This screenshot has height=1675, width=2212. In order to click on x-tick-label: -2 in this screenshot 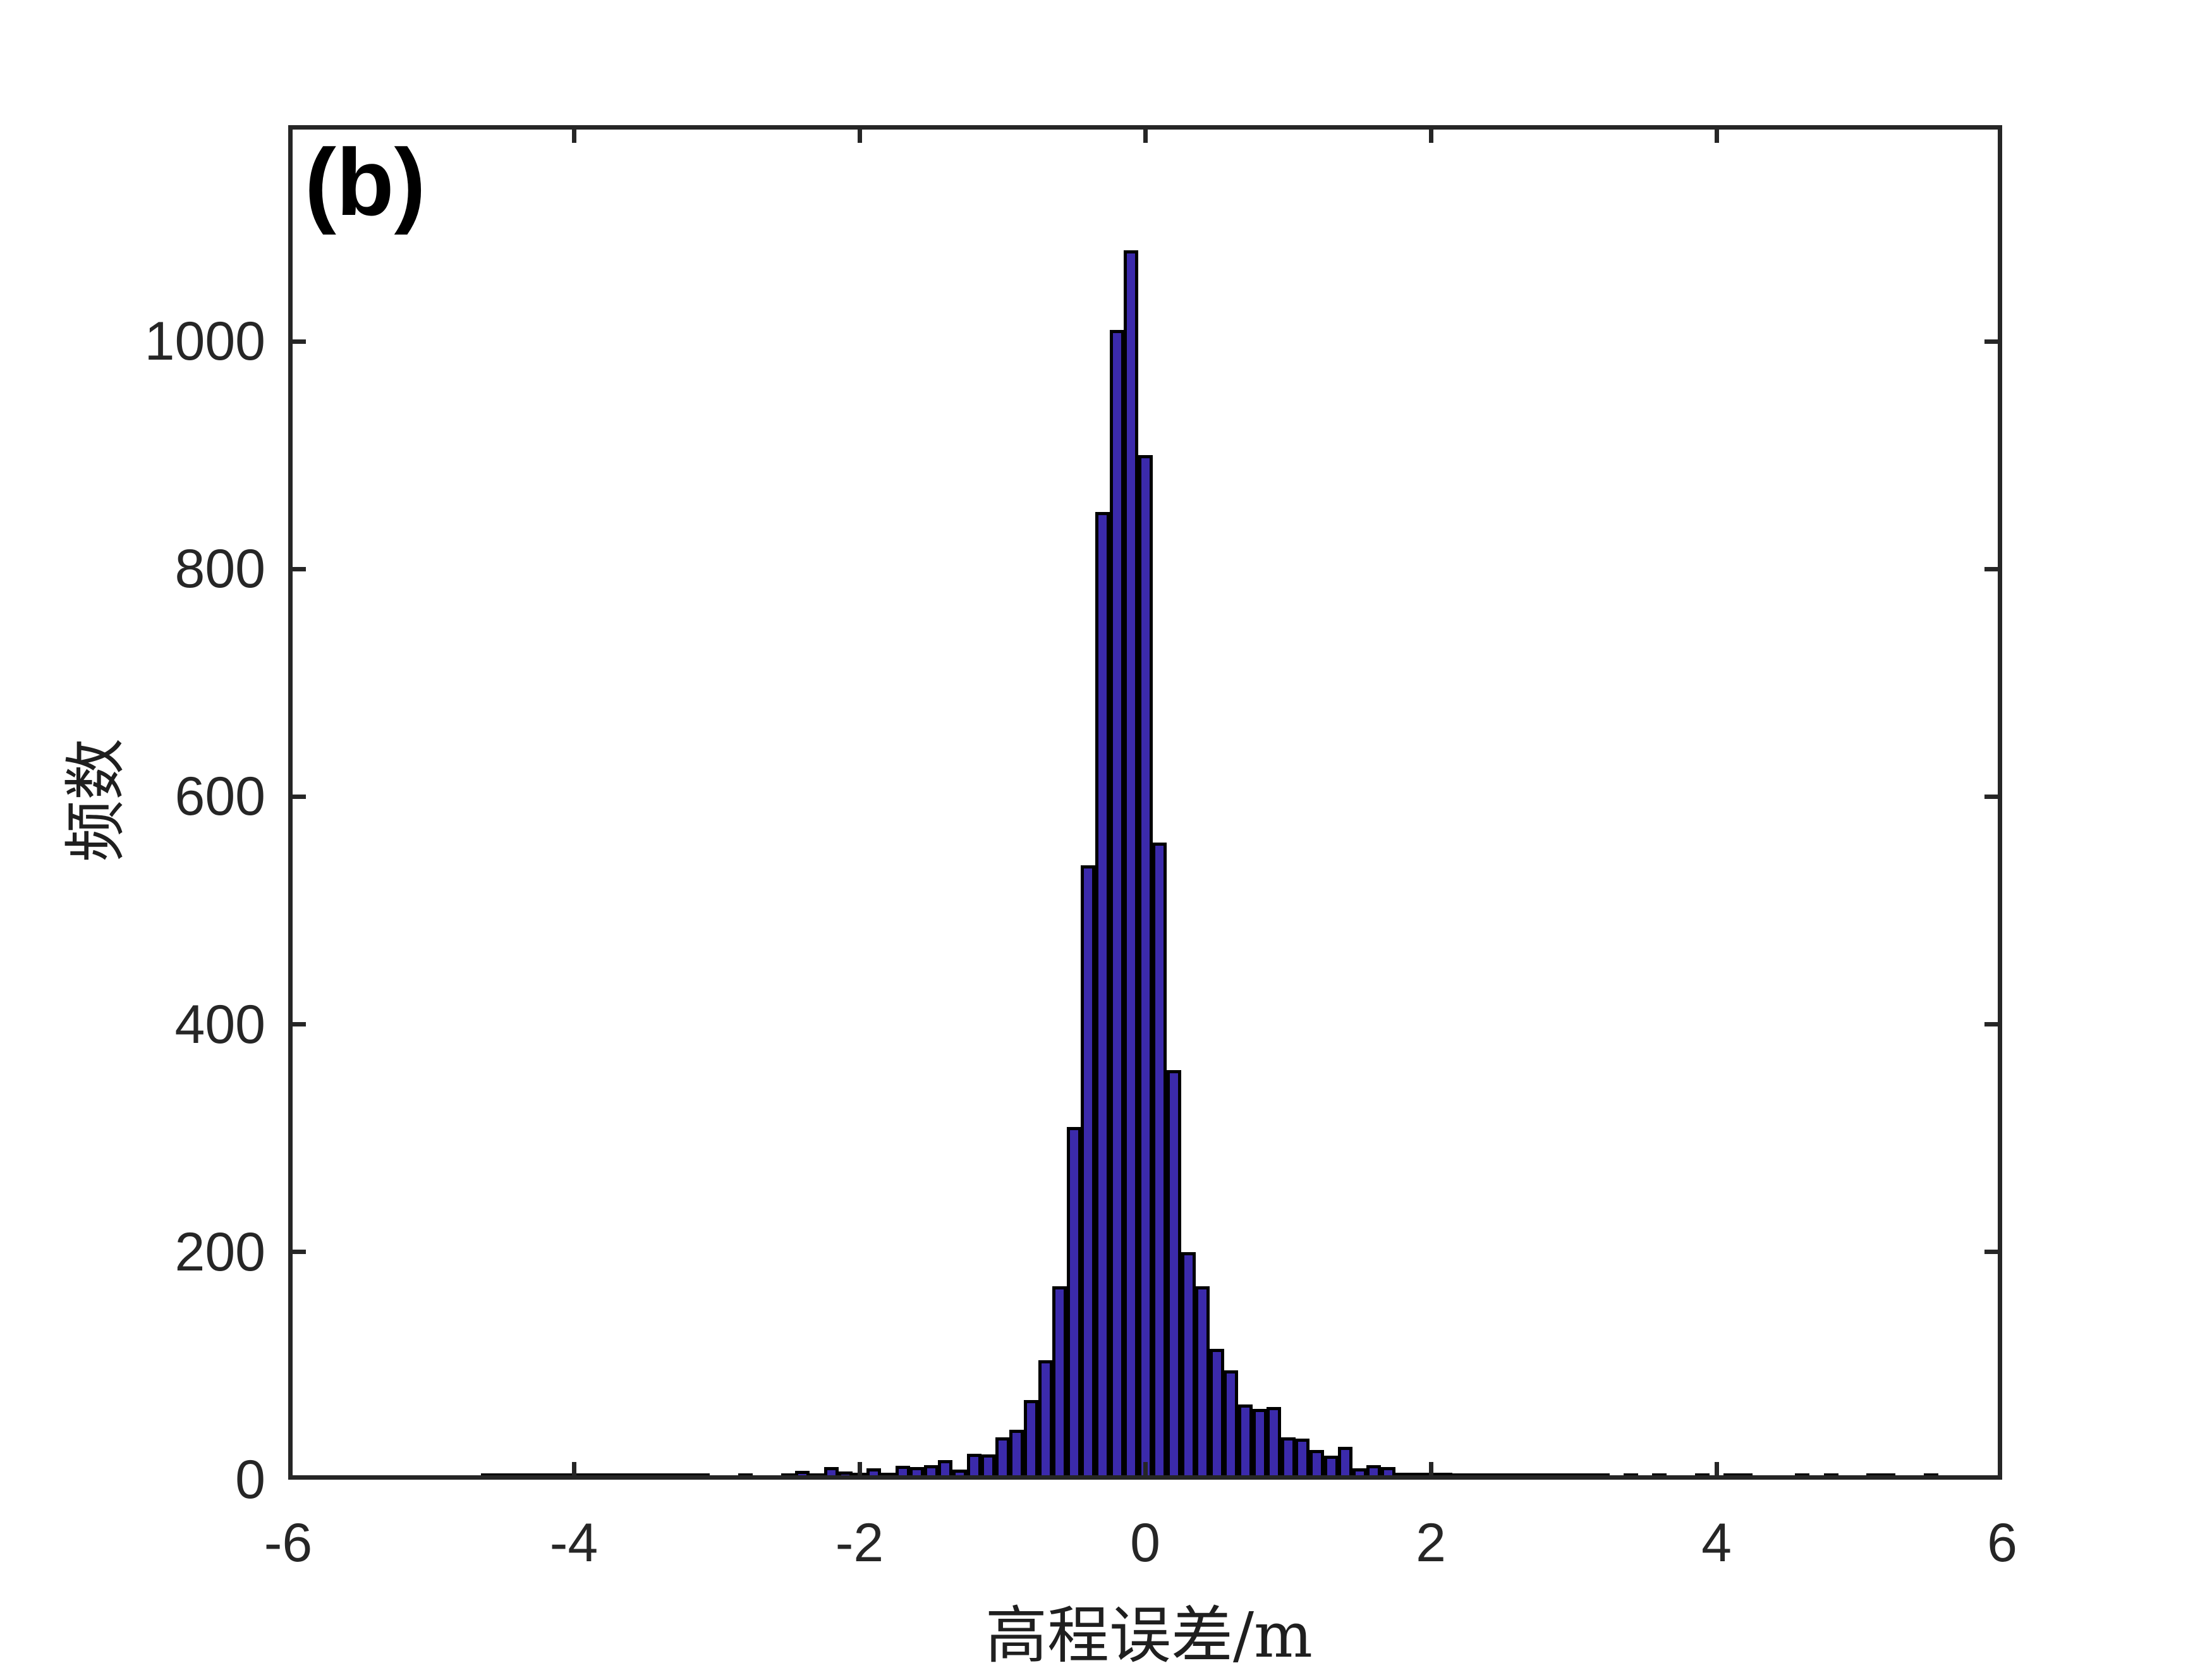, I will do `click(859, 1543)`.